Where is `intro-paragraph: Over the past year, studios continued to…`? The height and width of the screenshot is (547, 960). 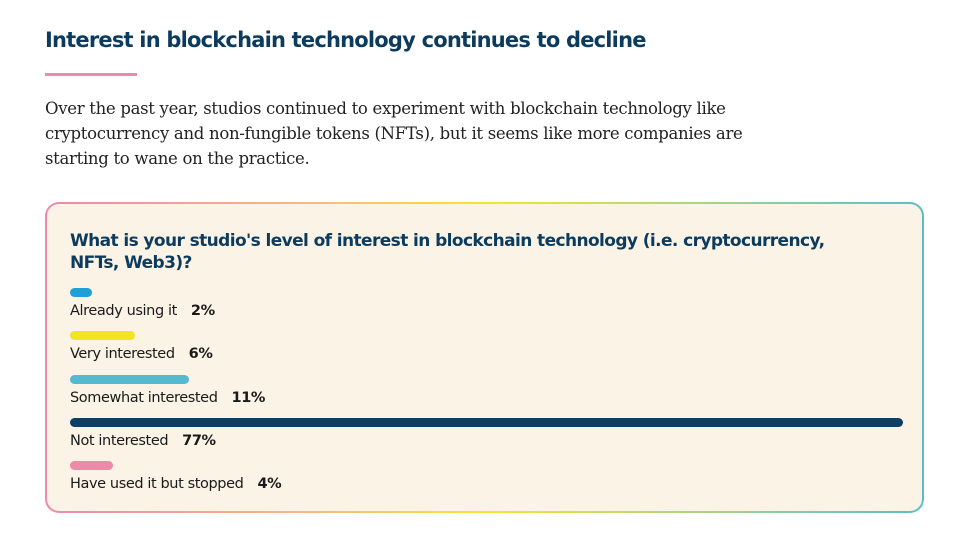
intro-paragraph: Over the past year, studios continued to… is located at coordinates (394, 133).